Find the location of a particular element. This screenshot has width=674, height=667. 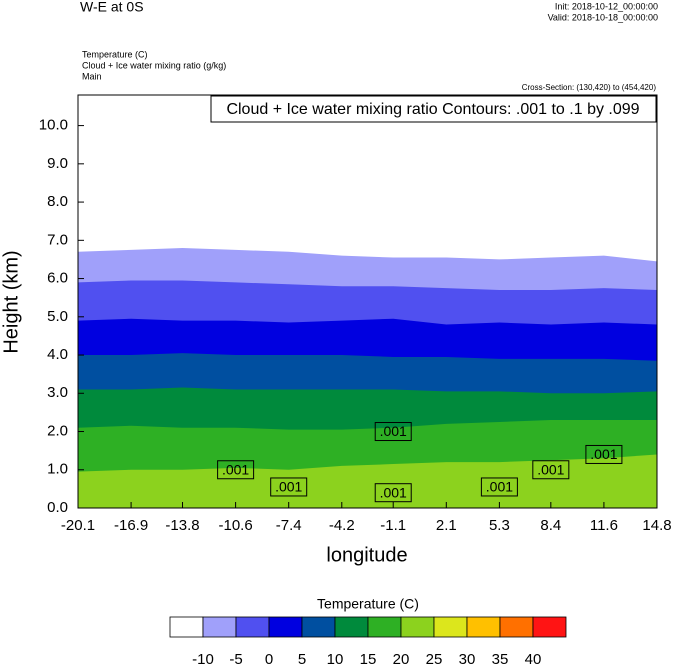

y-axis-label: Height (km) is located at coordinates (11, 301).